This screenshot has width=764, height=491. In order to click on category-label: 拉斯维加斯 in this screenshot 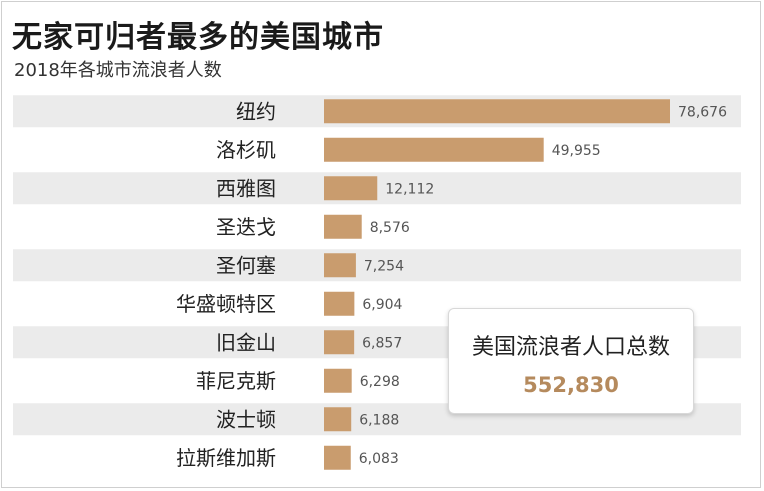, I will do `click(226, 458)`.